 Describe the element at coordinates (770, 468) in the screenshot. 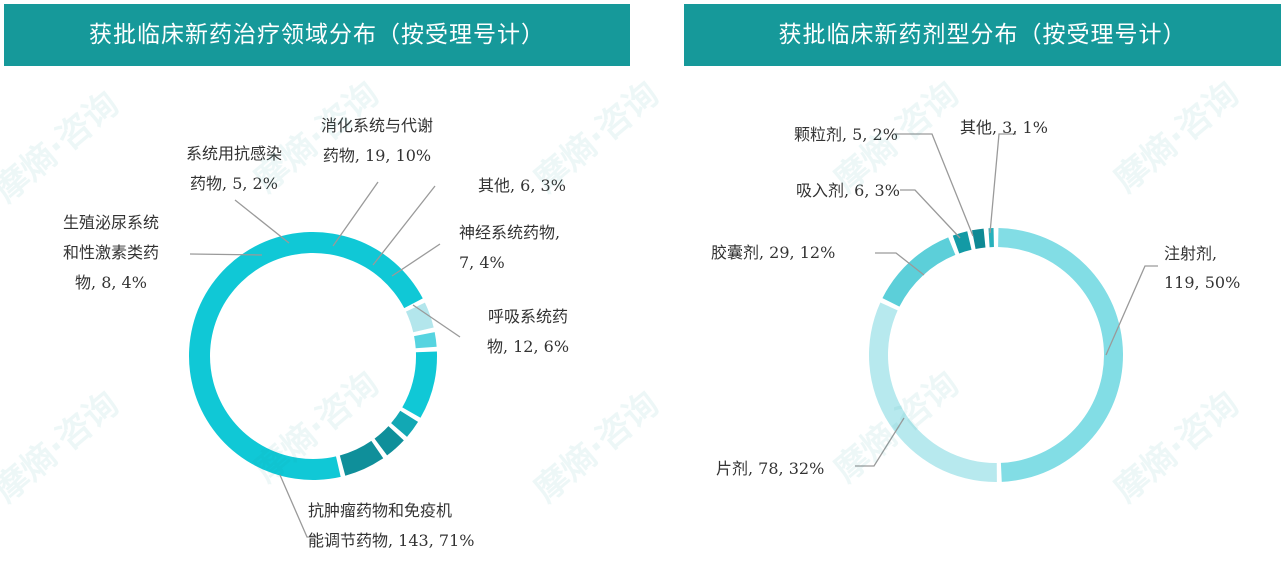

I see `slice-label: 片剂, 78, 32%` at that location.